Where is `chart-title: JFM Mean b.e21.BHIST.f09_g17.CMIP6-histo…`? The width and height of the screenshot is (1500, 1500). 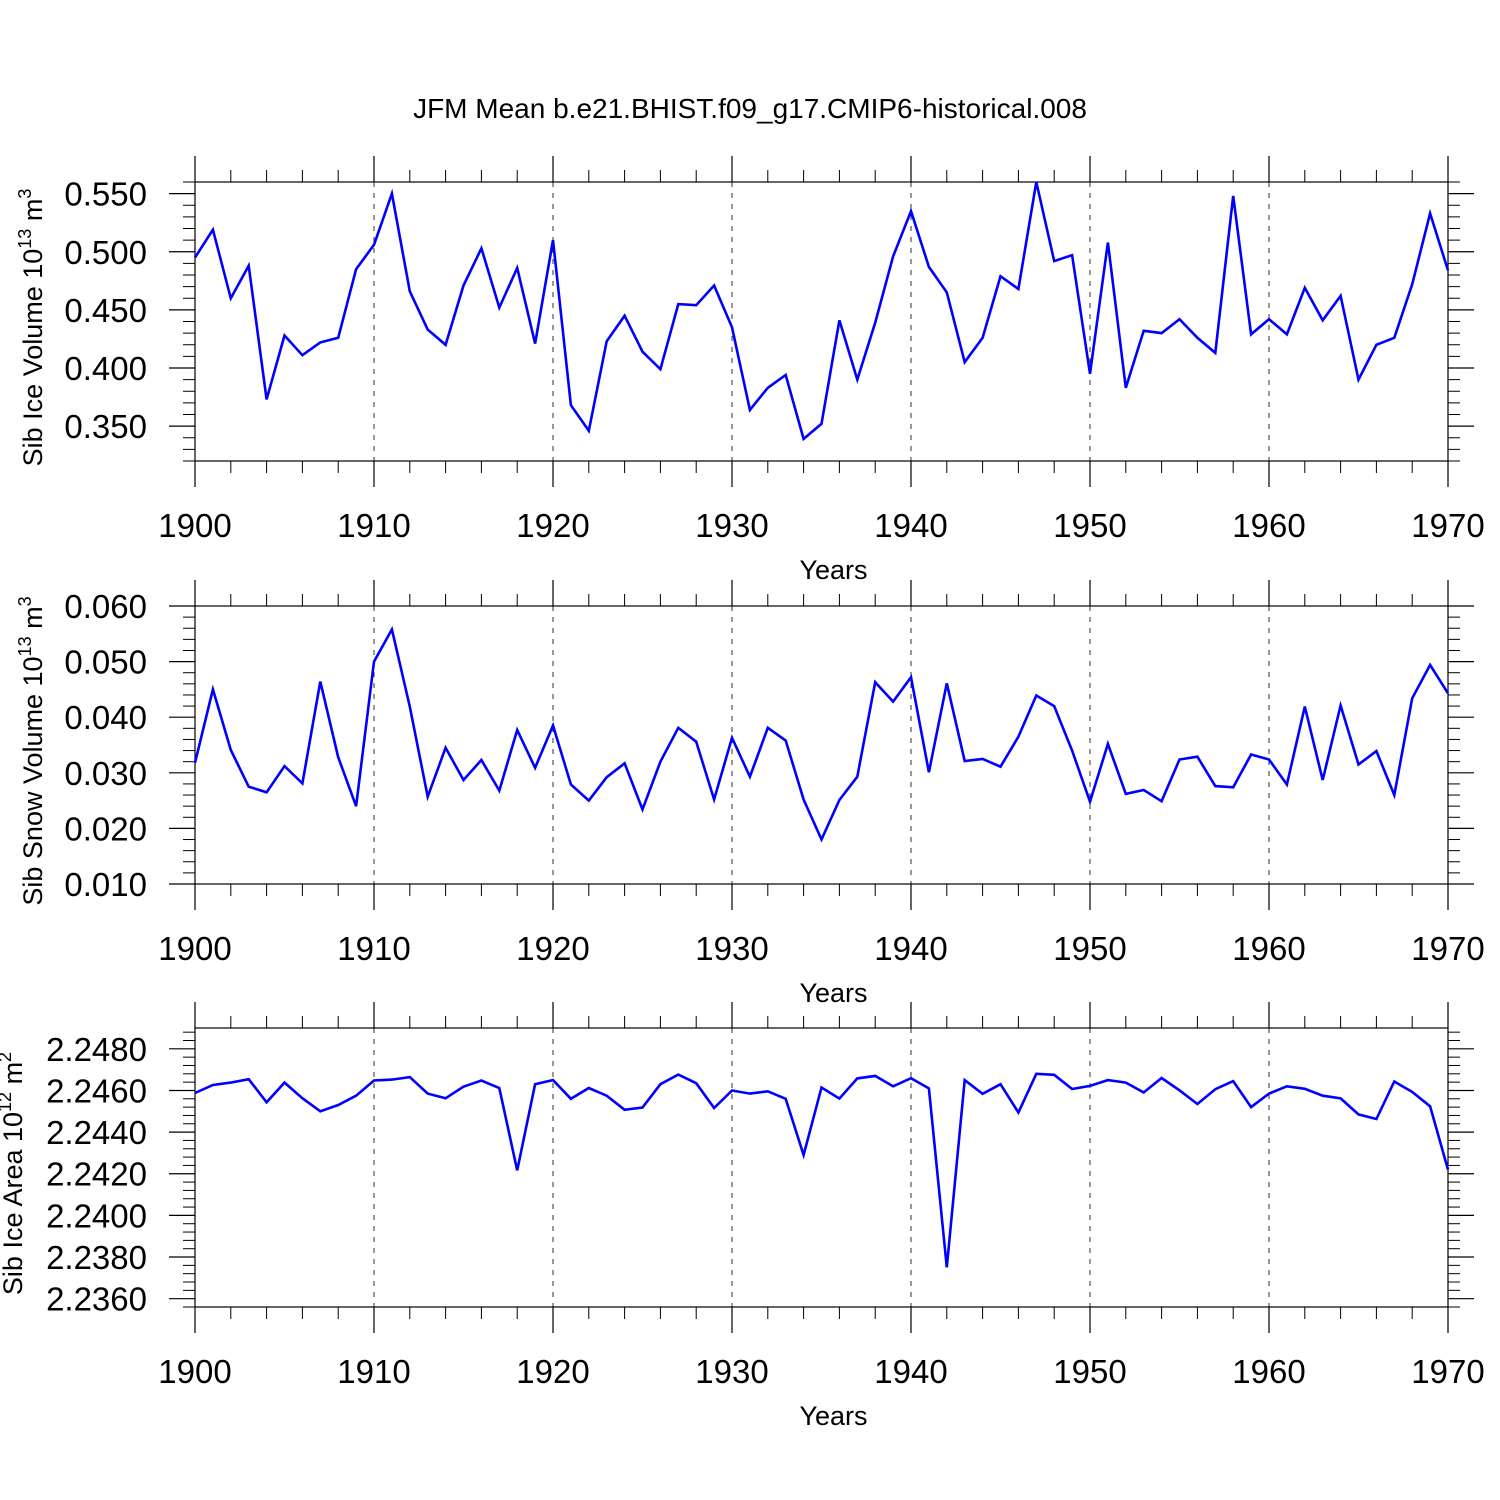
chart-title: JFM Mean b.e21.BHIST.f09_g17.CMIP6-histo… is located at coordinates (750, 108).